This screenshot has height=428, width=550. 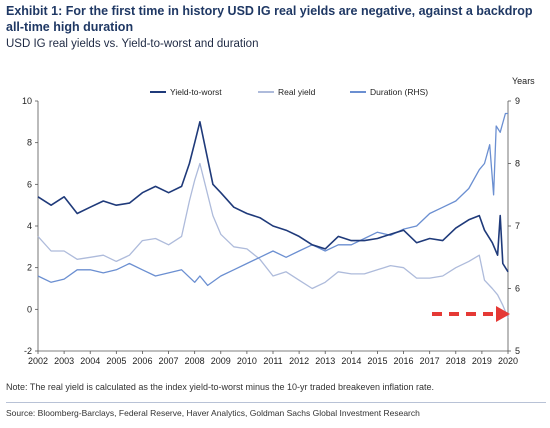 What do you see at coordinates (517, 351) in the screenshot?
I see `y-right-tick-label: 5` at bounding box center [517, 351].